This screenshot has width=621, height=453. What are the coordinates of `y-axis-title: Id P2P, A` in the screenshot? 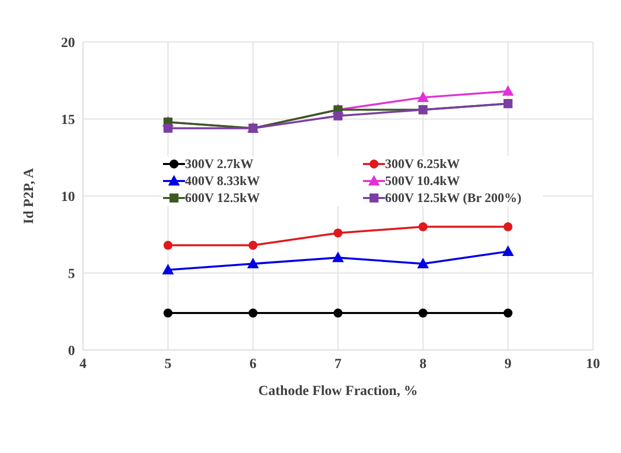 It's located at (29, 195).